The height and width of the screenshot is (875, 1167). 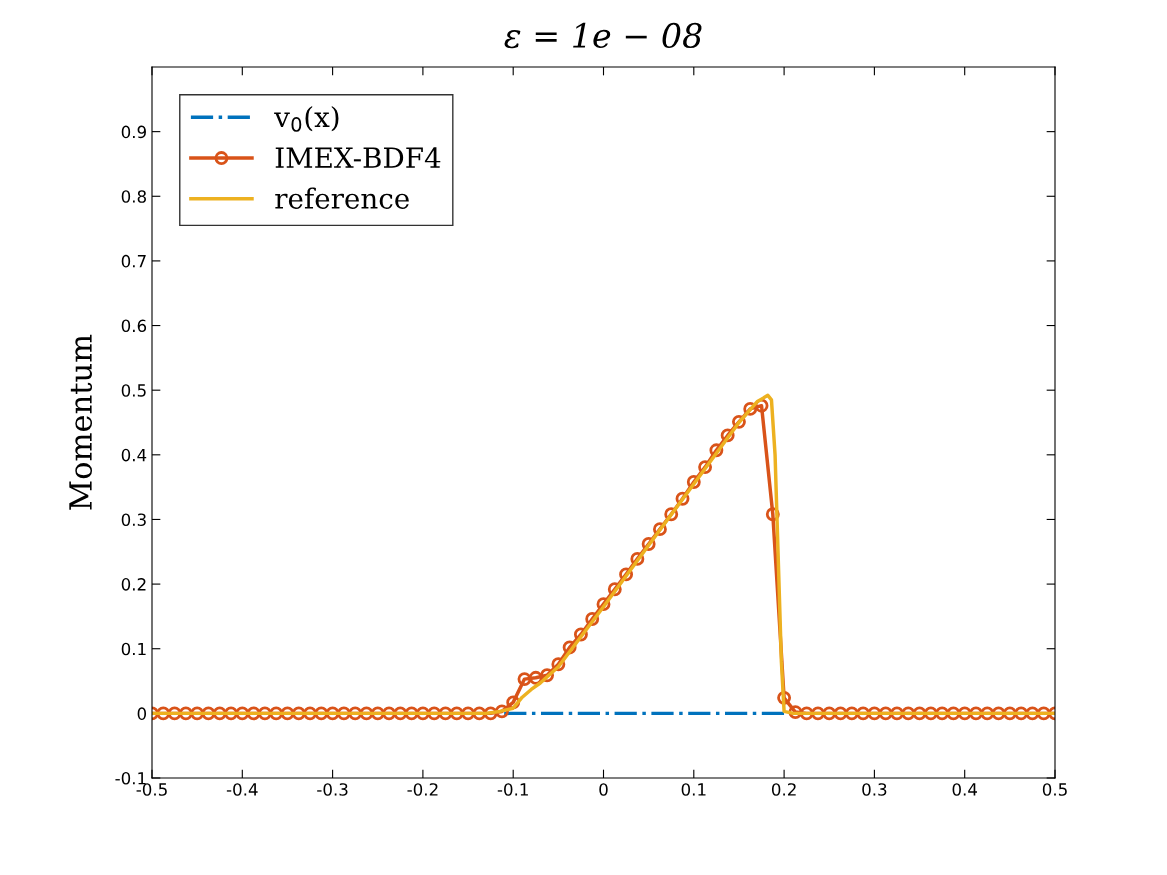 What do you see at coordinates (133, 390) in the screenshot?
I see `y-tick-label: 0.5` at bounding box center [133, 390].